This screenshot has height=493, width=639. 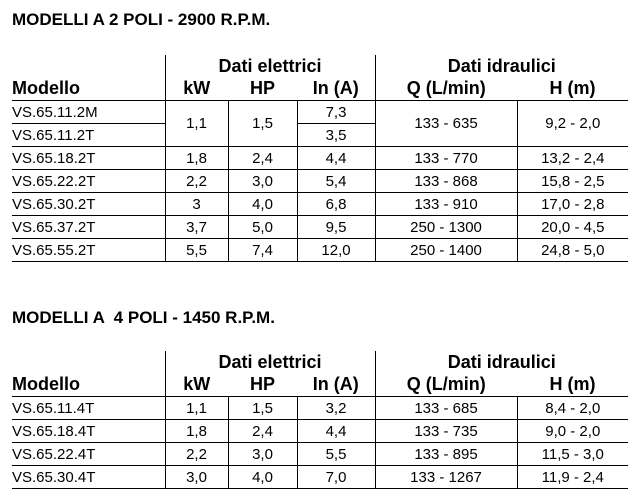 I want to click on in-cell: 3,2, so click(x=336, y=408).